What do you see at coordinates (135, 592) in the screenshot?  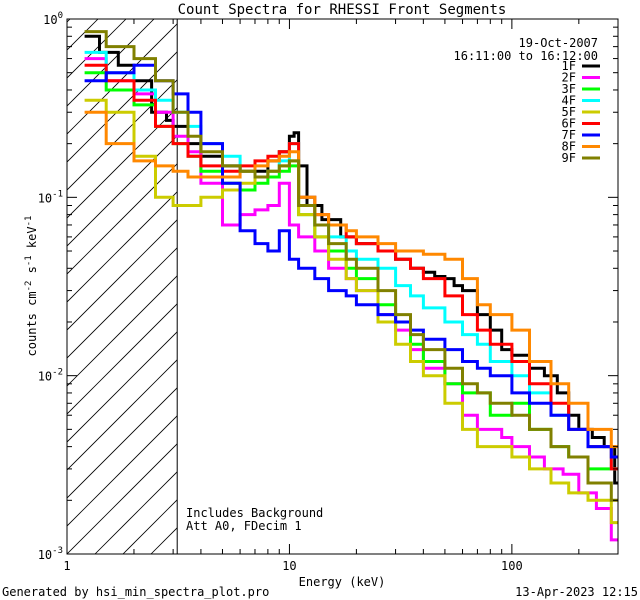 I see `footer-generated-by: Generated by hsi_min_spectra_plot.pro` at bounding box center [135, 592].